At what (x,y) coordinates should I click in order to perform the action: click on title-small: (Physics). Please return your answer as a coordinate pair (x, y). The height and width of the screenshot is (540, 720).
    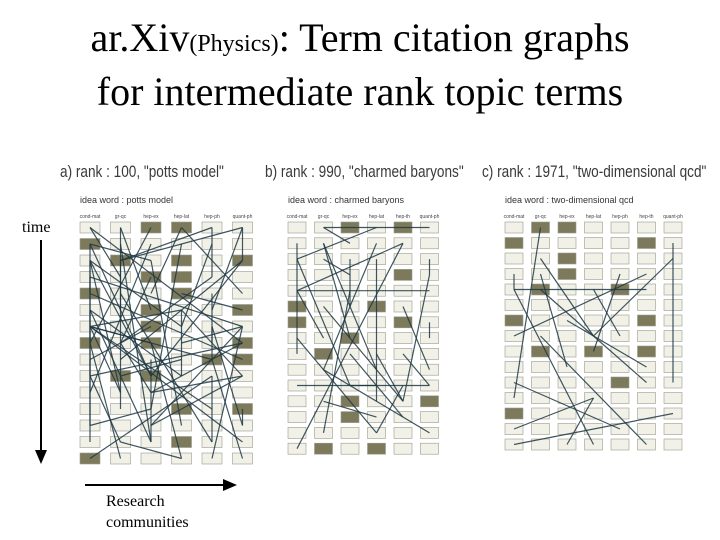
    Looking at the image, I should click on (234, 44).